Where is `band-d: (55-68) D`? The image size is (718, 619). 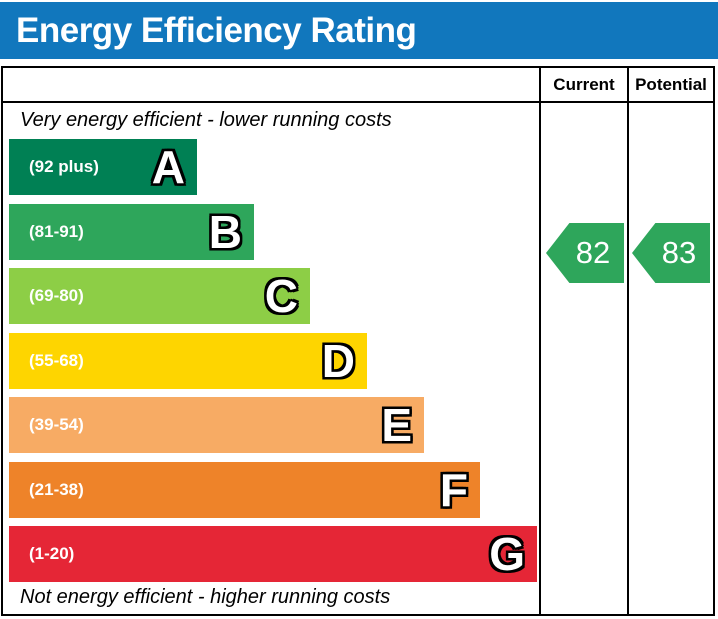
band-d: (55-68) D is located at coordinates (188, 360).